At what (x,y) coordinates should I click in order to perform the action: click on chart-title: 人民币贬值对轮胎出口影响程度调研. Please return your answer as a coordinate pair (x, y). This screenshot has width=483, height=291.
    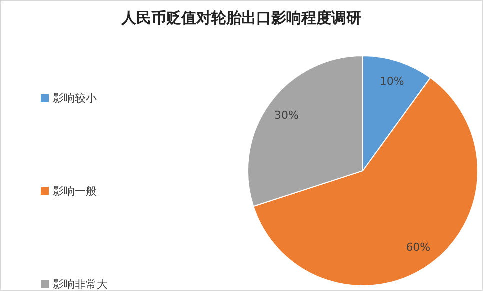
    Looking at the image, I should click on (241, 18).